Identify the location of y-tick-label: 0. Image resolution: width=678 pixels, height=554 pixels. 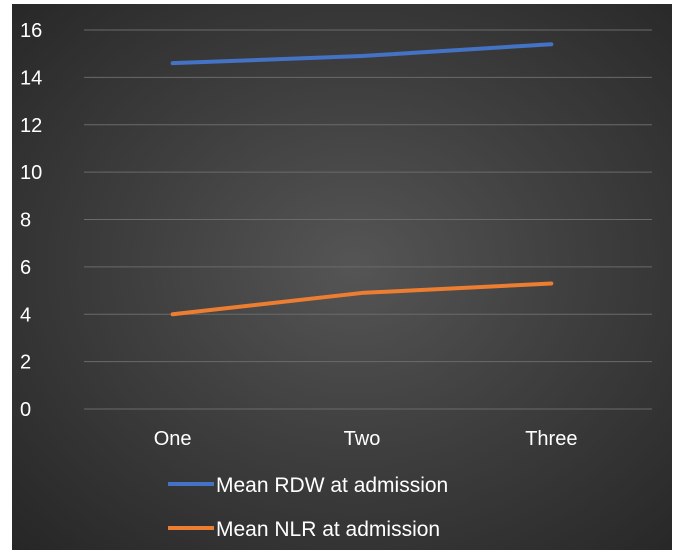
(25, 410).